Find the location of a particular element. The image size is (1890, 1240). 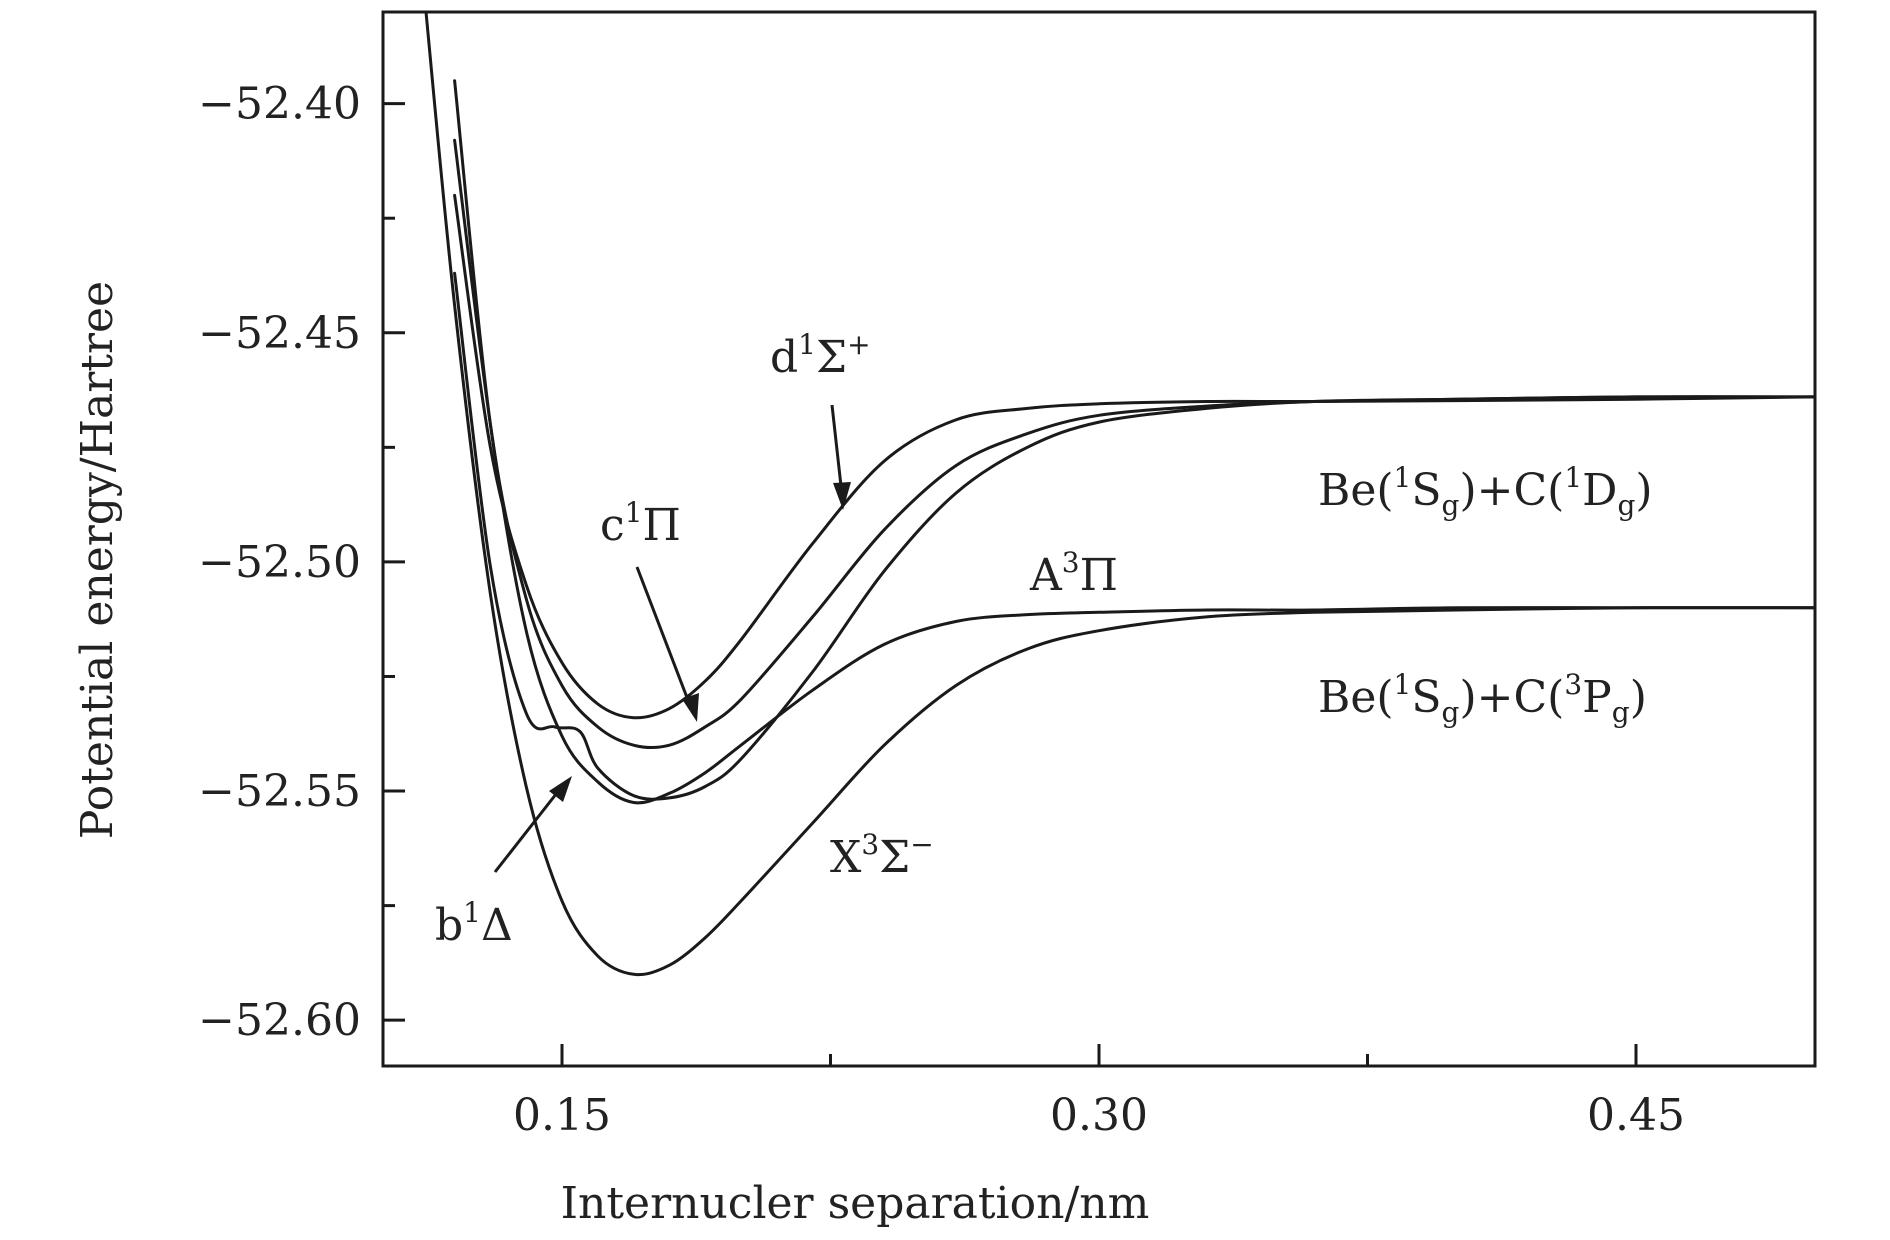

arrowhead-c1pi is located at coordinates (690, 707).